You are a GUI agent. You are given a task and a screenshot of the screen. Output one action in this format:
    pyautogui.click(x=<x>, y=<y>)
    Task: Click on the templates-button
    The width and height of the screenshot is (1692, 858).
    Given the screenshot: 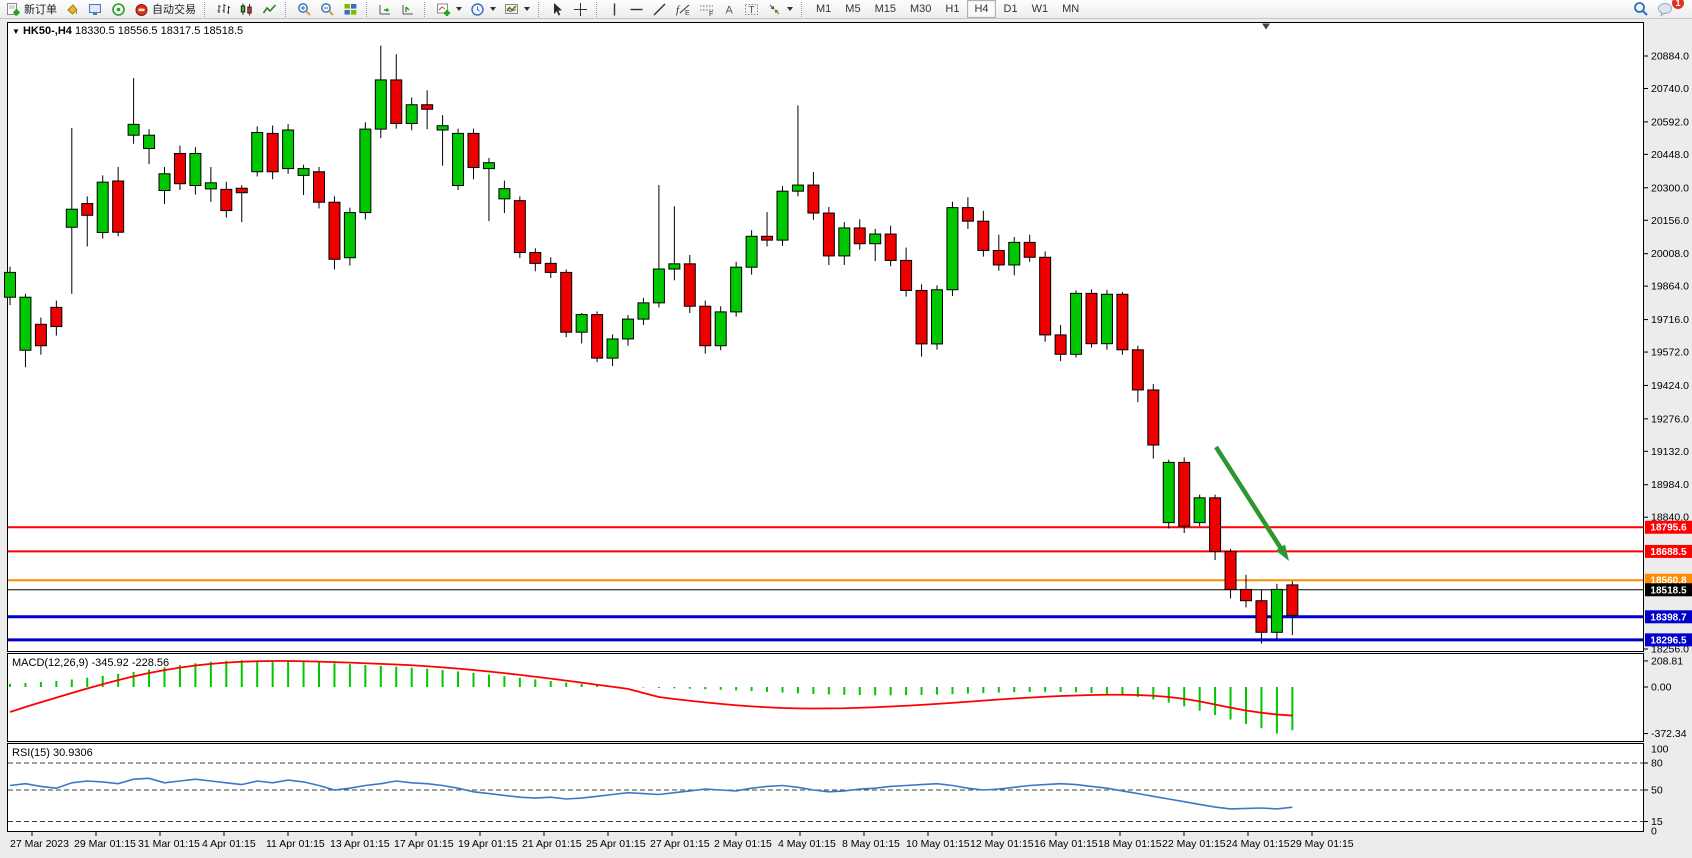 What is the action you would take?
    pyautogui.click(x=517, y=9)
    